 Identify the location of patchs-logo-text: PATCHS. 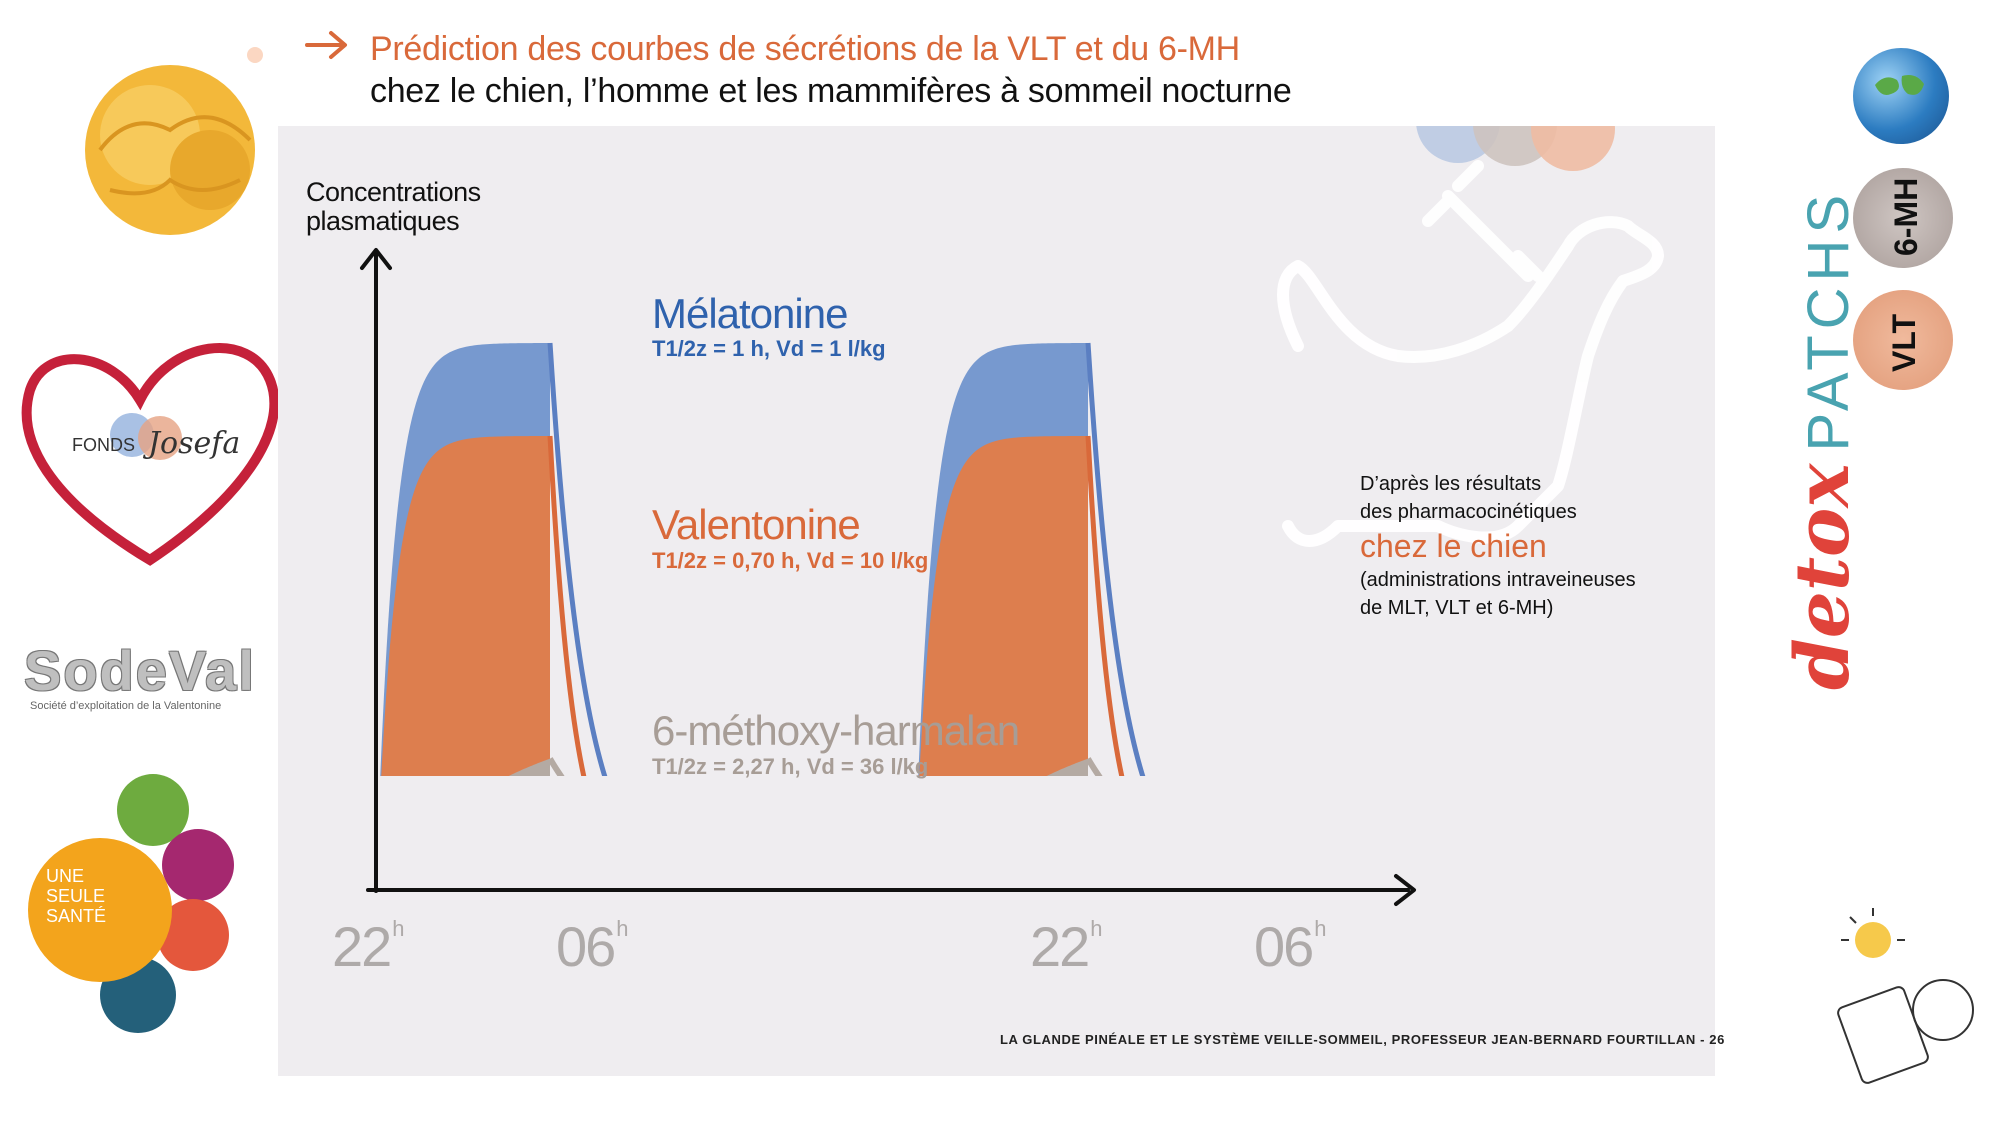
(1828, 320).